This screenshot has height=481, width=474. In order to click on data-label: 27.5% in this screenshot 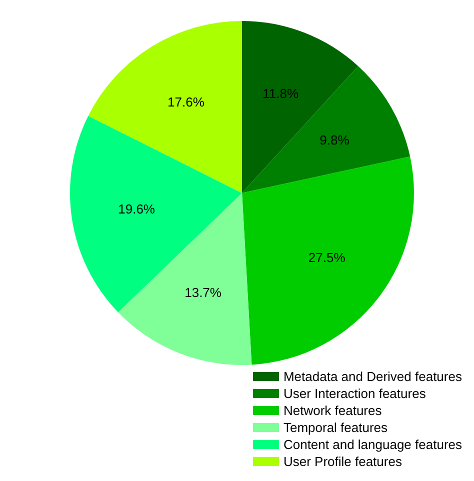, I will do `click(327, 258)`.